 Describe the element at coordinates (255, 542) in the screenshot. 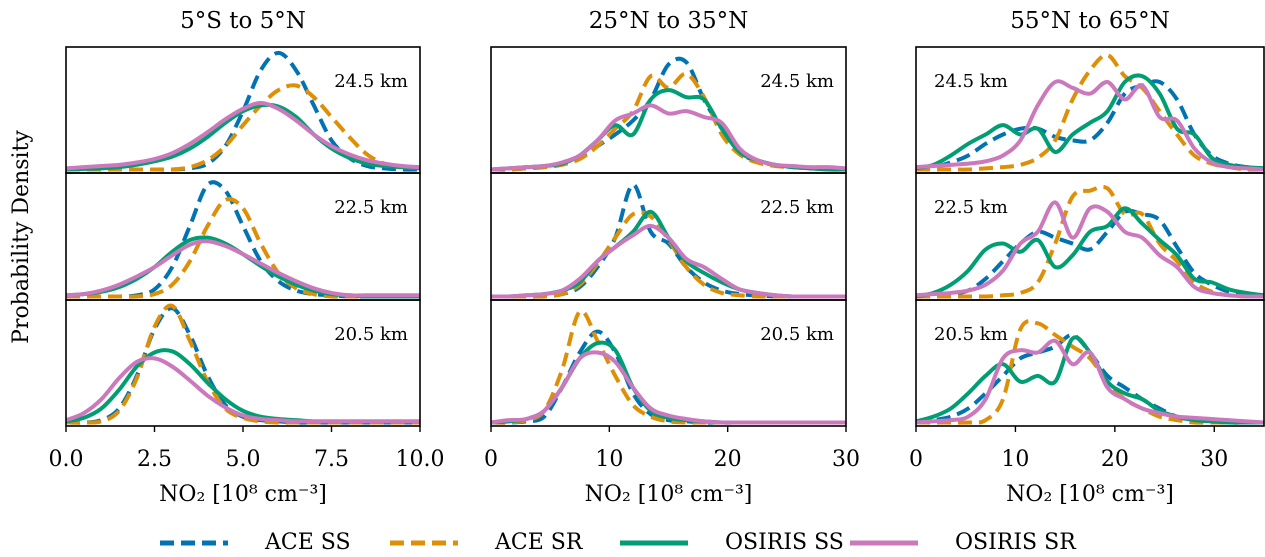

I see `legend-item: ACE SS` at that location.